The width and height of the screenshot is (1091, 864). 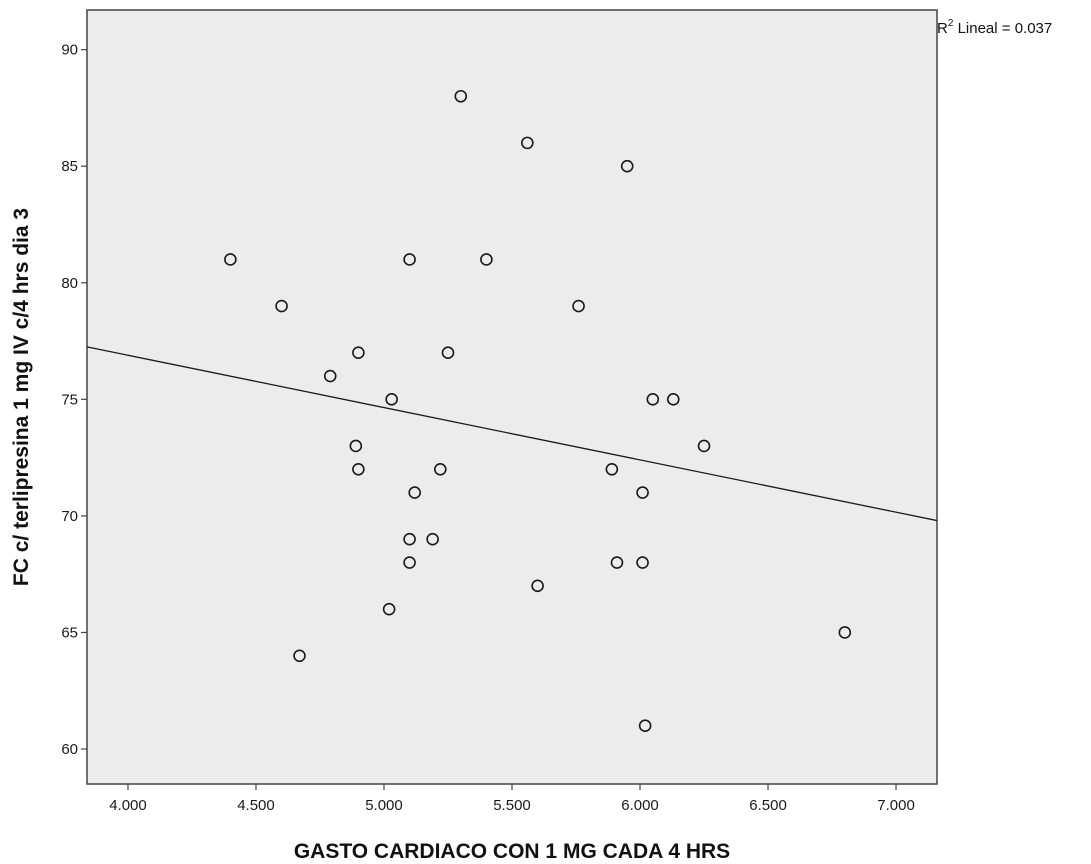 What do you see at coordinates (256, 805) in the screenshot?
I see `x-tick-label: 4.500` at bounding box center [256, 805].